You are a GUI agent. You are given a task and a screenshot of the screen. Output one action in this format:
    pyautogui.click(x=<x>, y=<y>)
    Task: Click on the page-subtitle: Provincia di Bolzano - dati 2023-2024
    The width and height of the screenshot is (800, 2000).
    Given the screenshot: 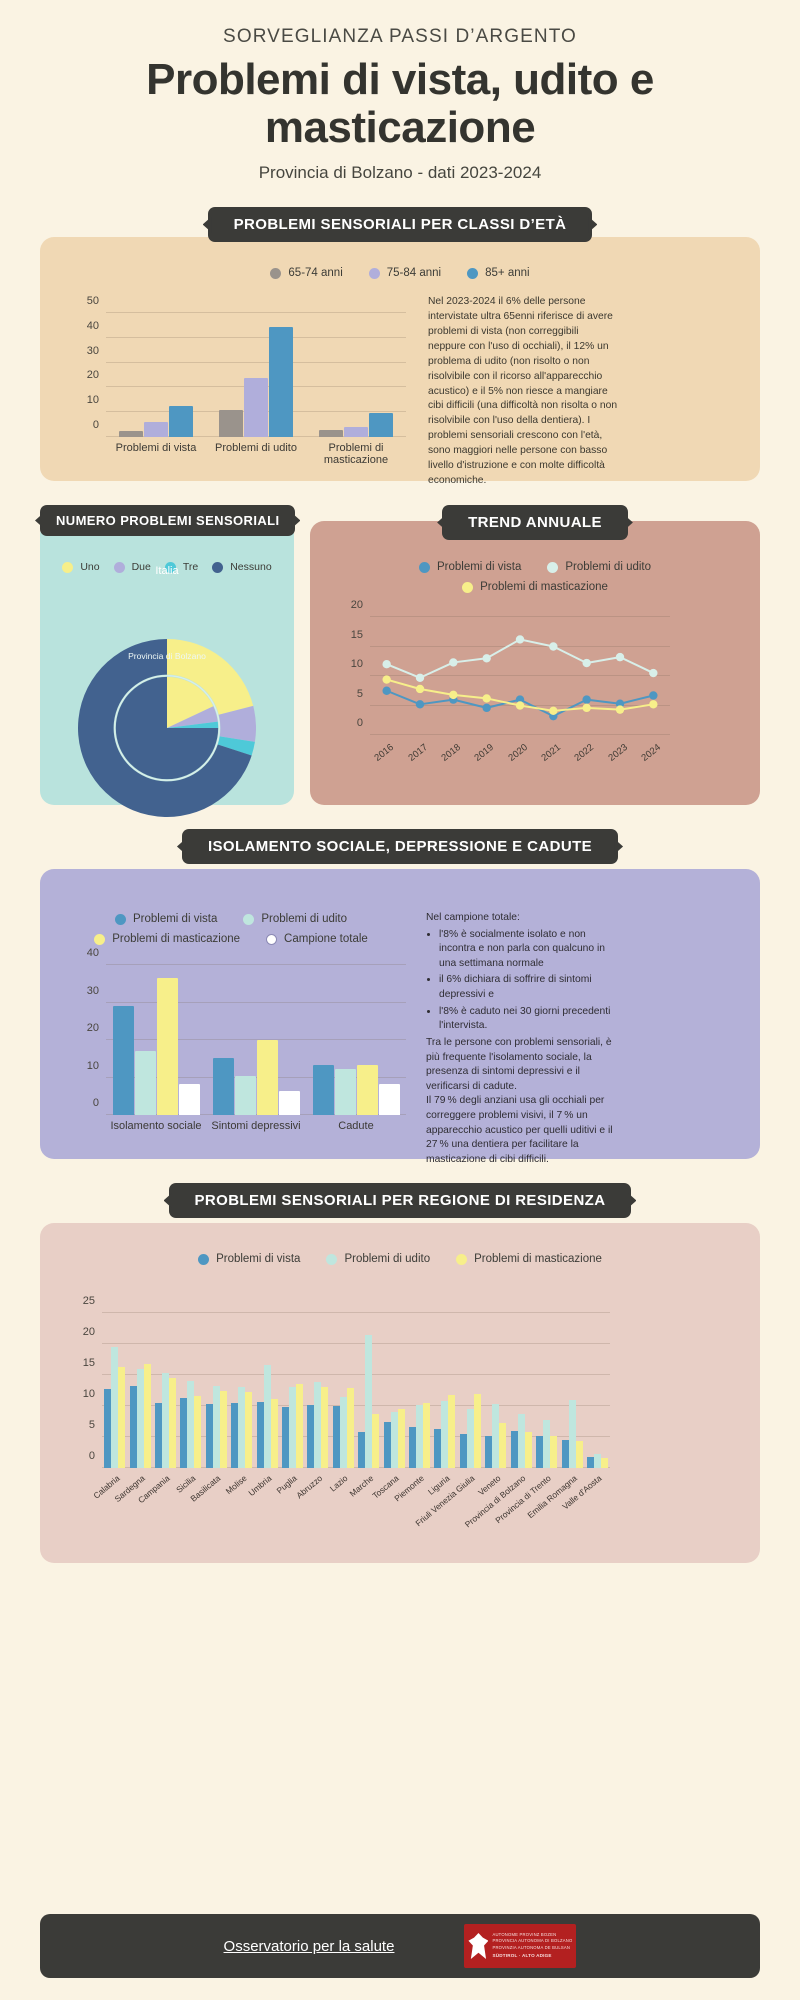 What is the action you would take?
    pyautogui.click(x=400, y=173)
    